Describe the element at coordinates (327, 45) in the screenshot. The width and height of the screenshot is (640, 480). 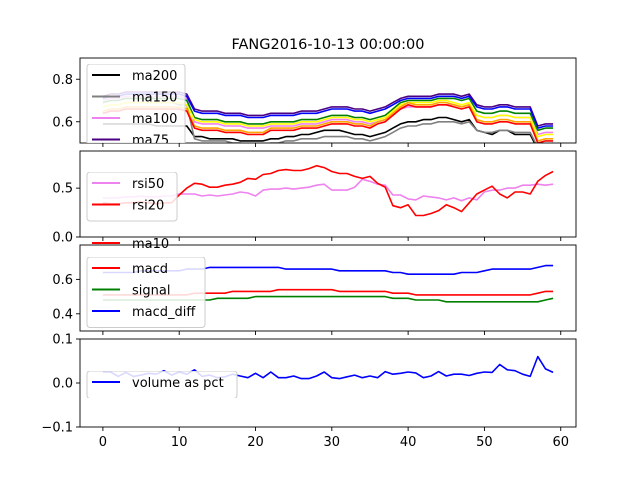
I see `chart-title: FANG2016-10-13 00:00:00` at that location.